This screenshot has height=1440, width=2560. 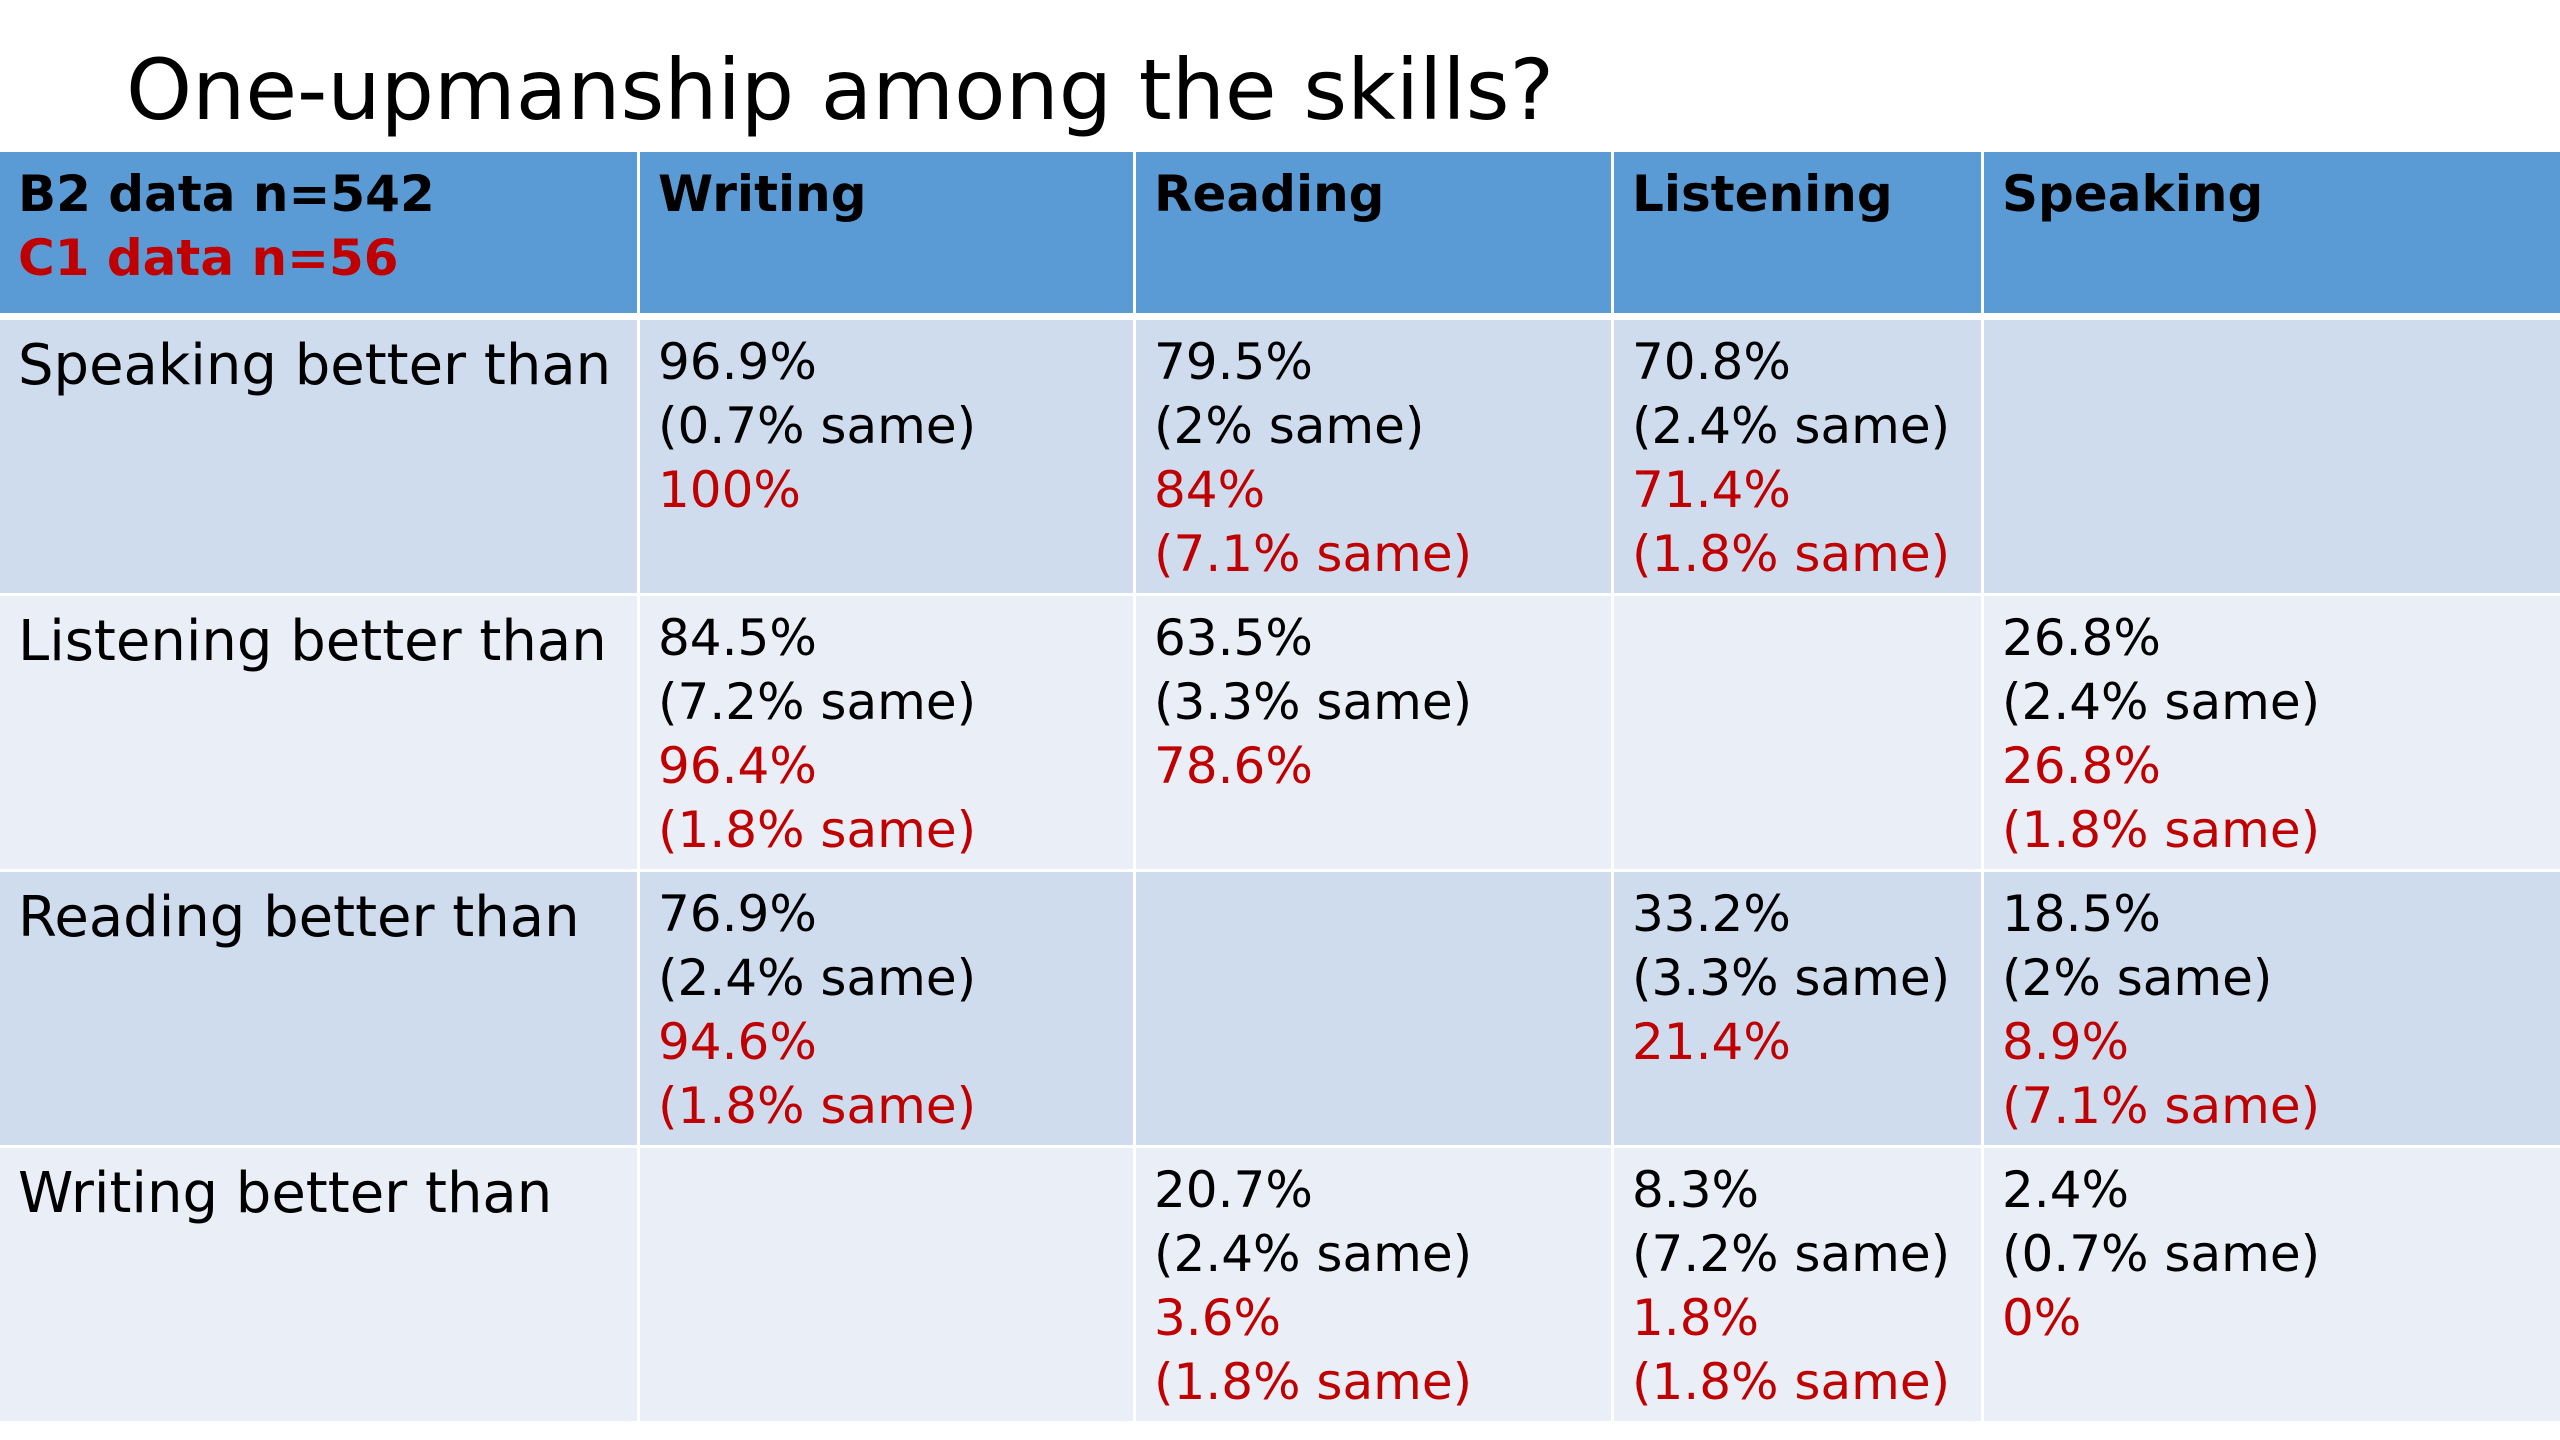 What do you see at coordinates (1711, 362) in the screenshot?
I see `b2-percentage: 70.8%` at bounding box center [1711, 362].